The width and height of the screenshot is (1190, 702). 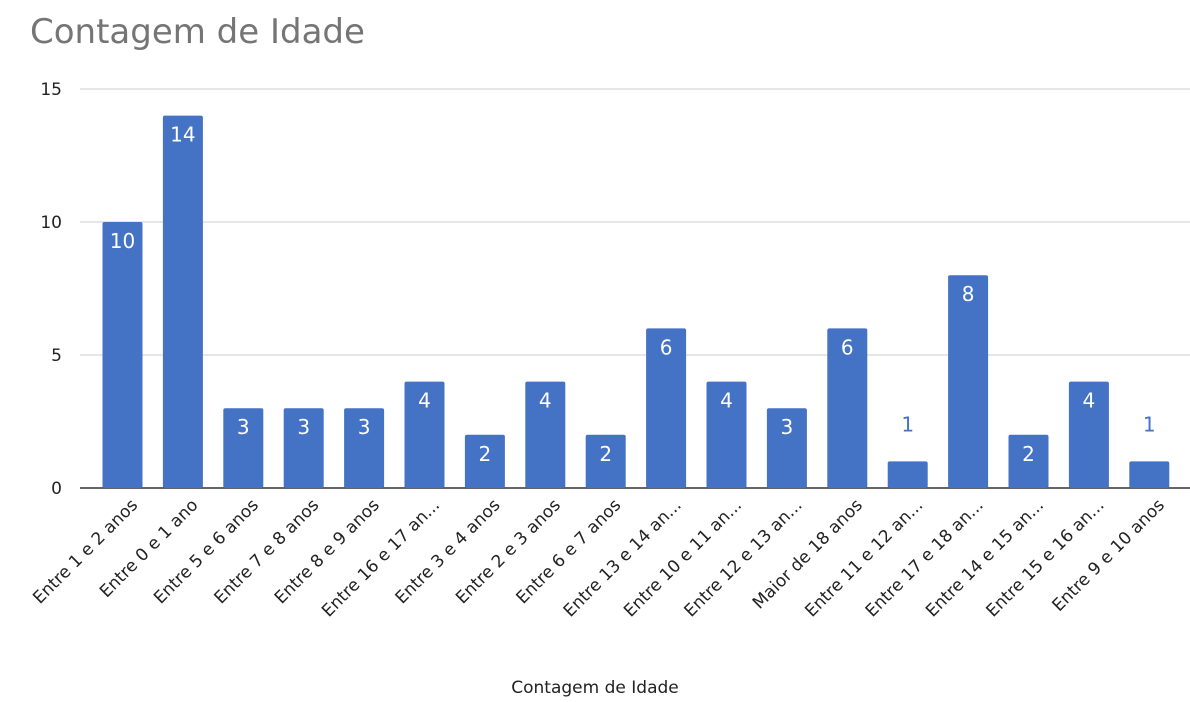 What do you see at coordinates (51, 223) in the screenshot?
I see `y-tick-label: 10` at bounding box center [51, 223].